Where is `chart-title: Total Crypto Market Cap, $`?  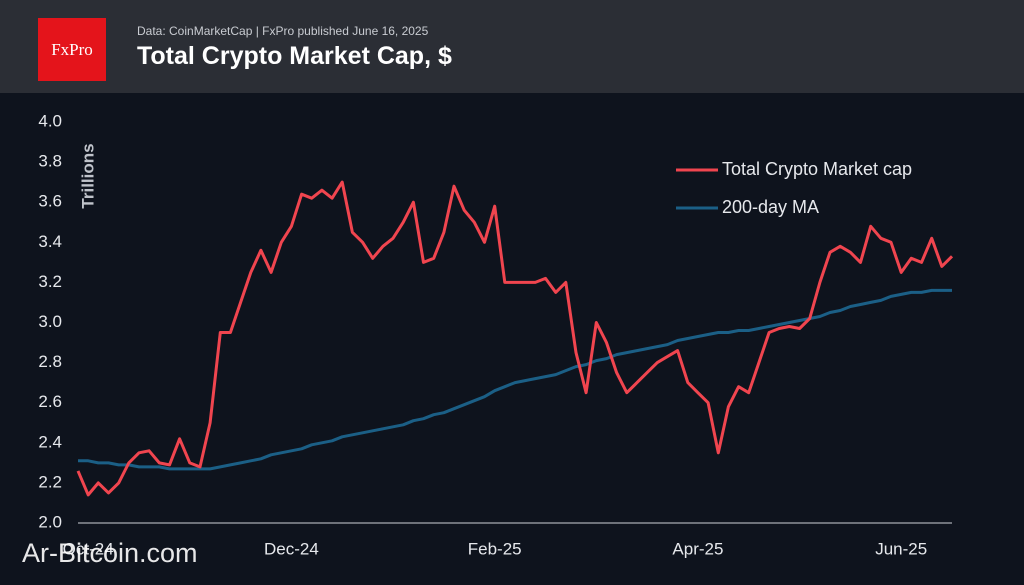
chart-title: Total Crypto Market Cap, $ is located at coordinates (294, 56).